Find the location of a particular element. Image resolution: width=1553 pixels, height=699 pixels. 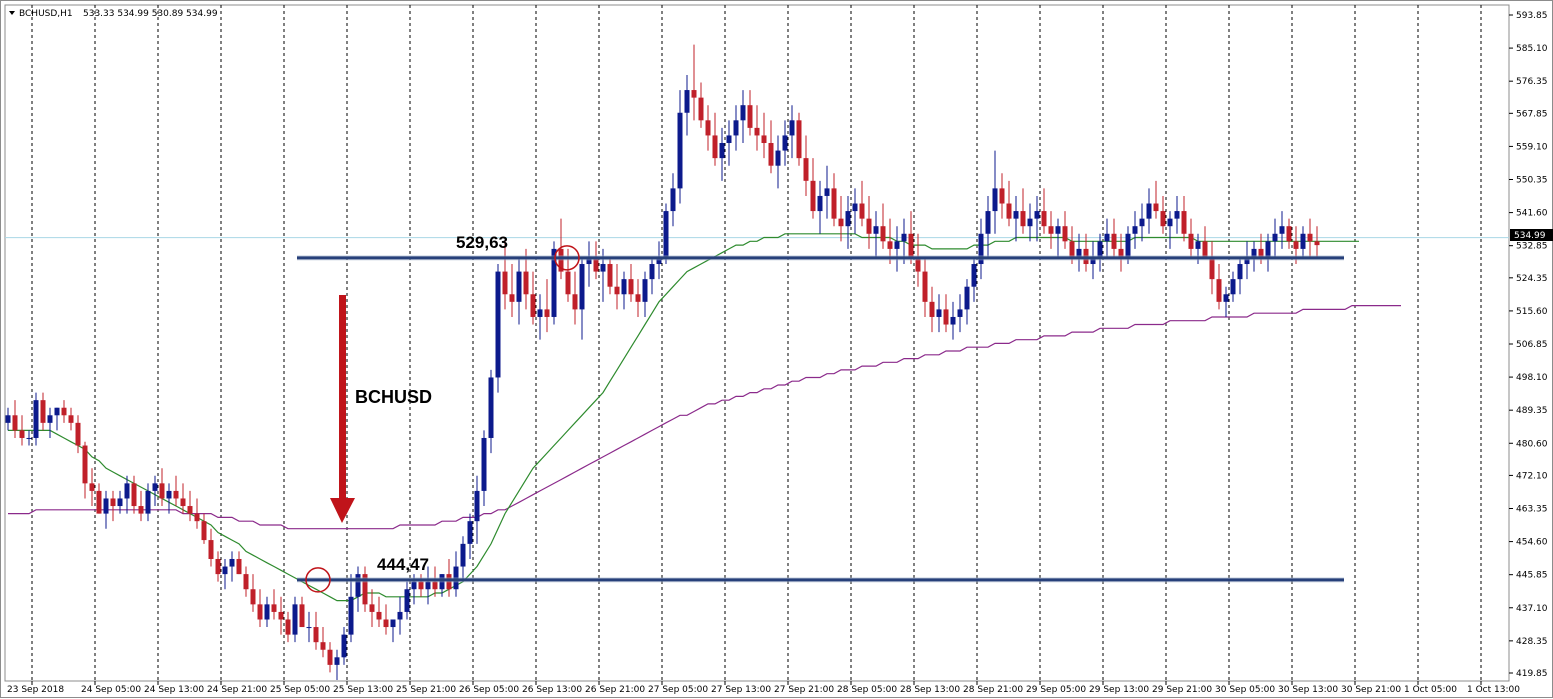

x-tick-label: 30 Sep 13:00 is located at coordinates (1308, 690).